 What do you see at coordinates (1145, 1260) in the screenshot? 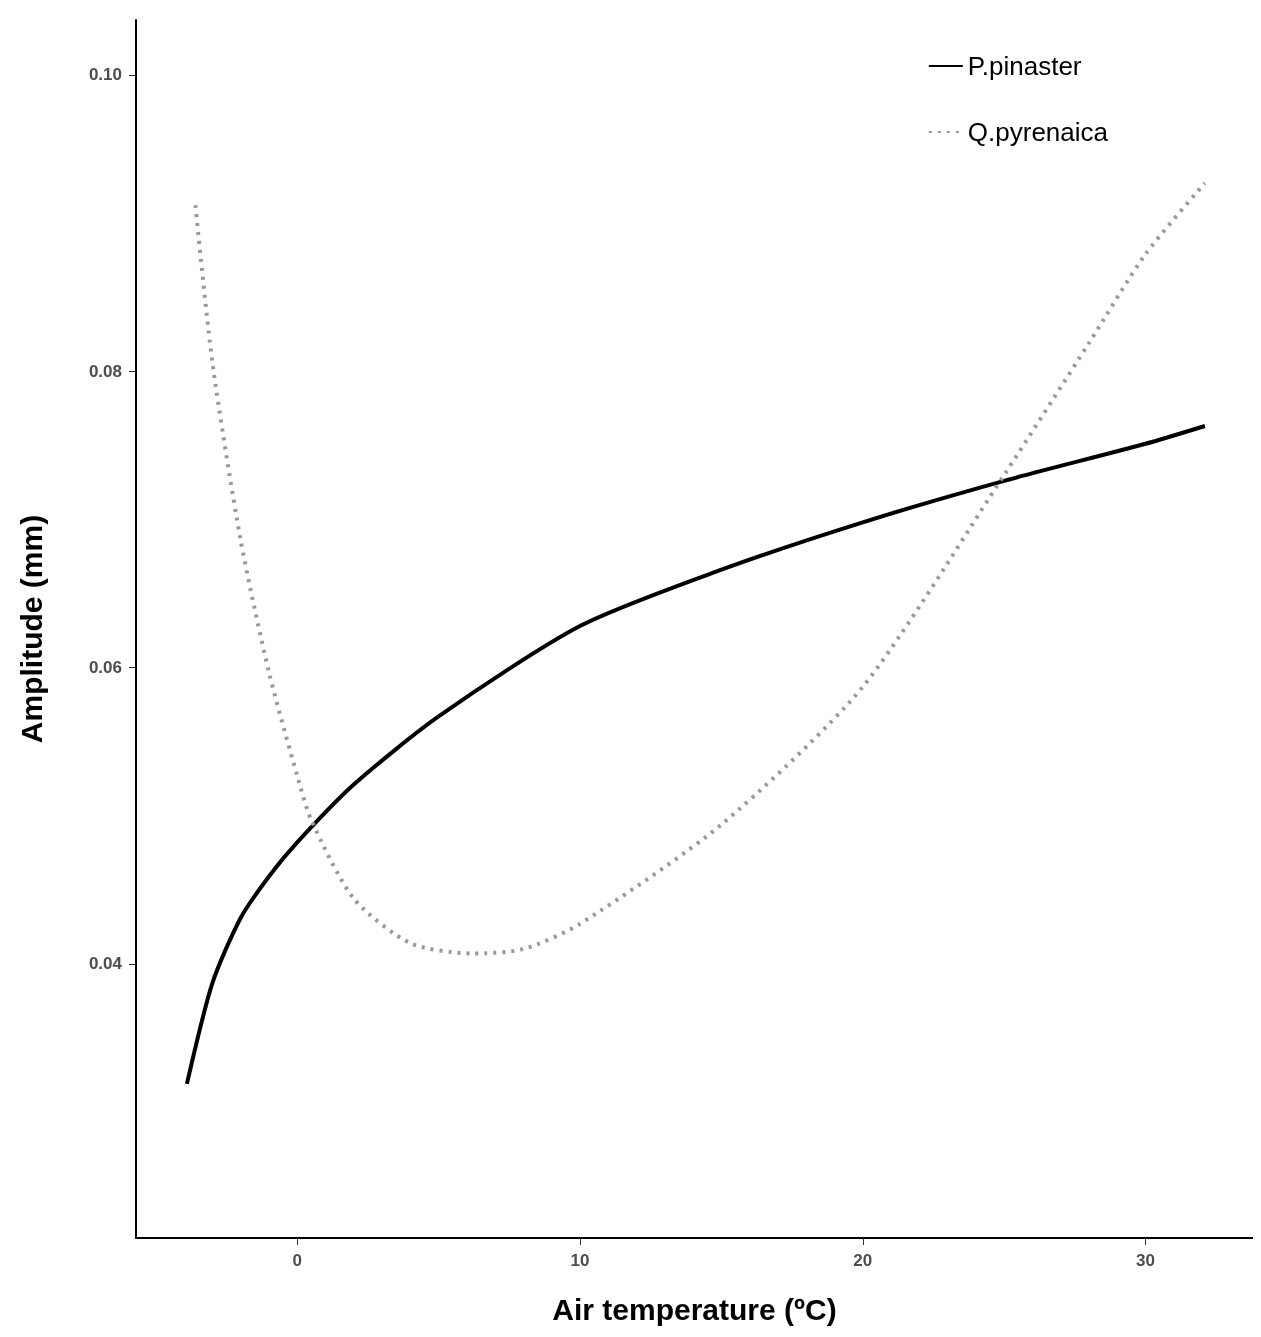
I see `x-tick-label: 30` at bounding box center [1145, 1260].